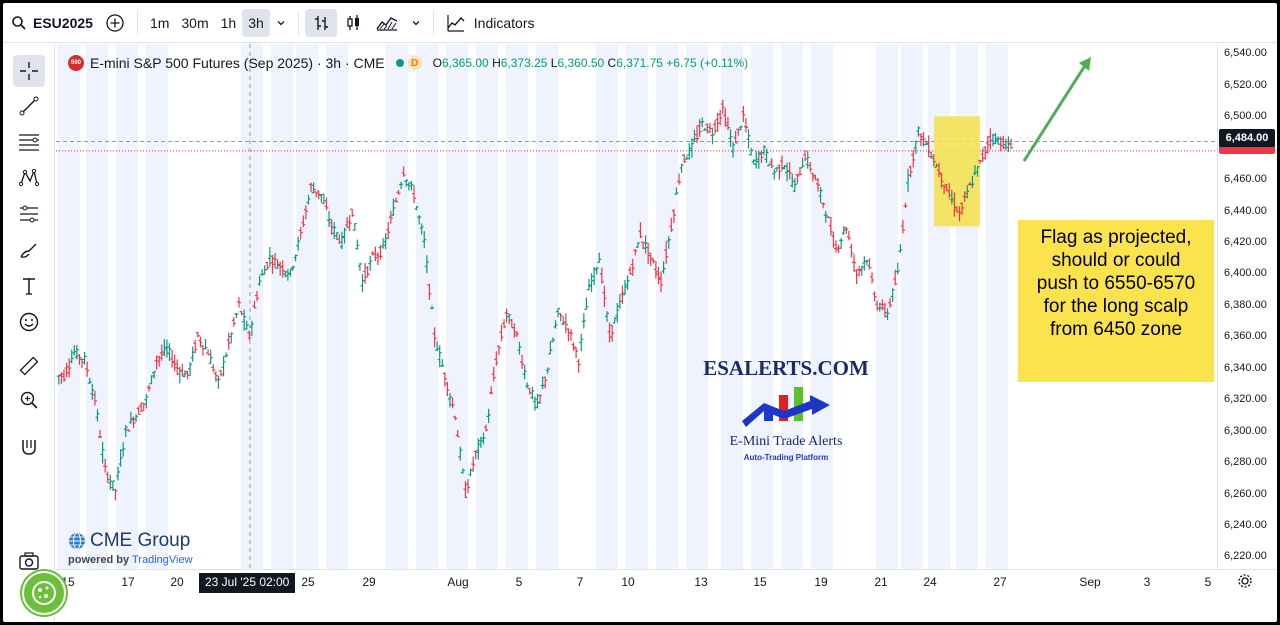 This screenshot has width=1280, height=625. I want to click on crosshair-tool, so click(29, 71).